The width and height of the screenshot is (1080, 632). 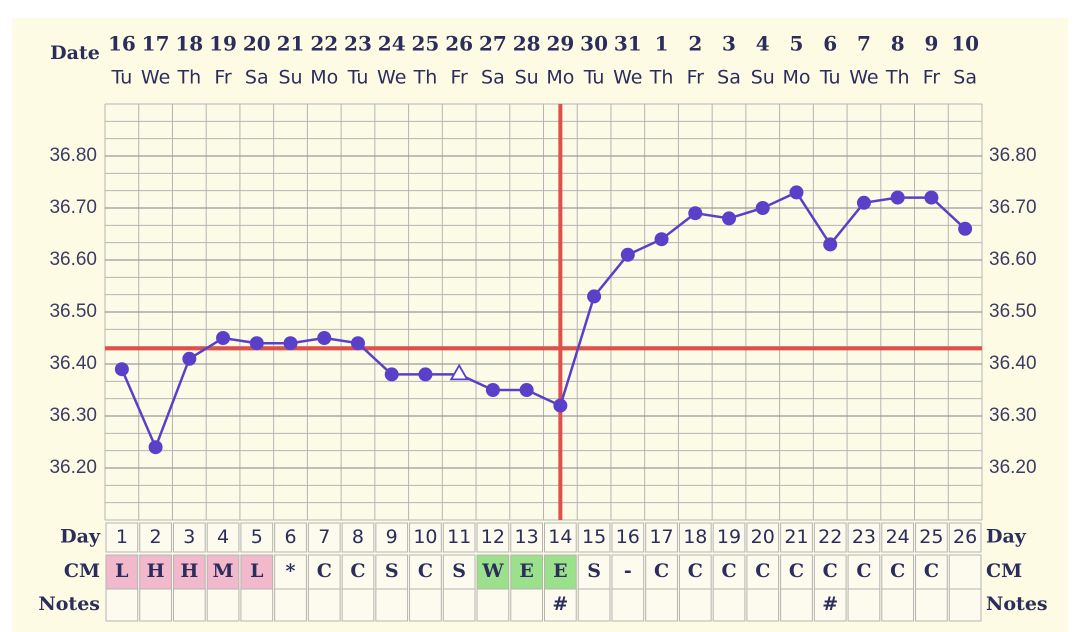 What do you see at coordinates (324, 537) in the screenshot?
I see `day-number: 7` at bounding box center [324, 537].